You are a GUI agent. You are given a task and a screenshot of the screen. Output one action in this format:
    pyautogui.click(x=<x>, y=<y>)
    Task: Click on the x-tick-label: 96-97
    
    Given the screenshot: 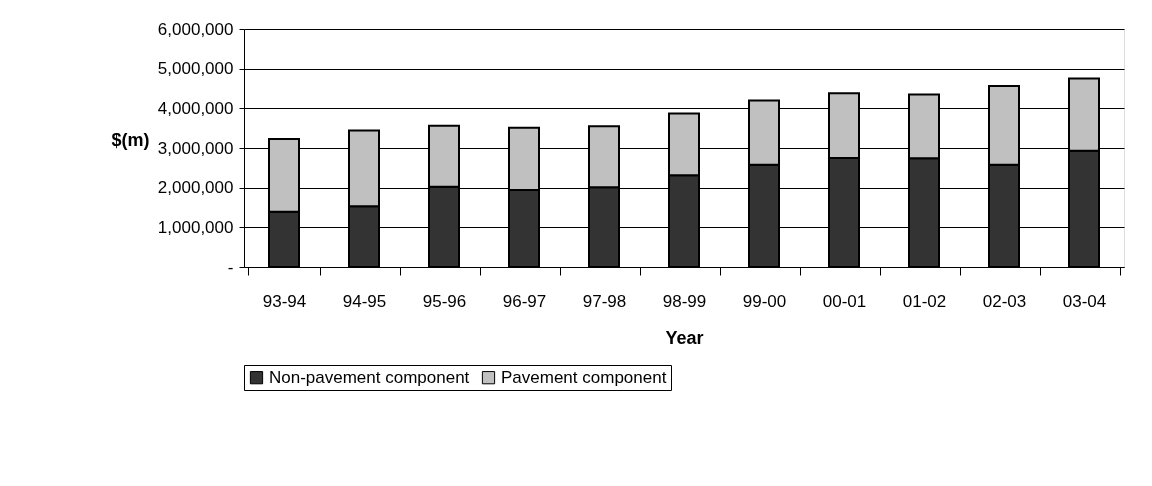 What is the action you would take?
    pyautogui.click(x=524, y=301)
    